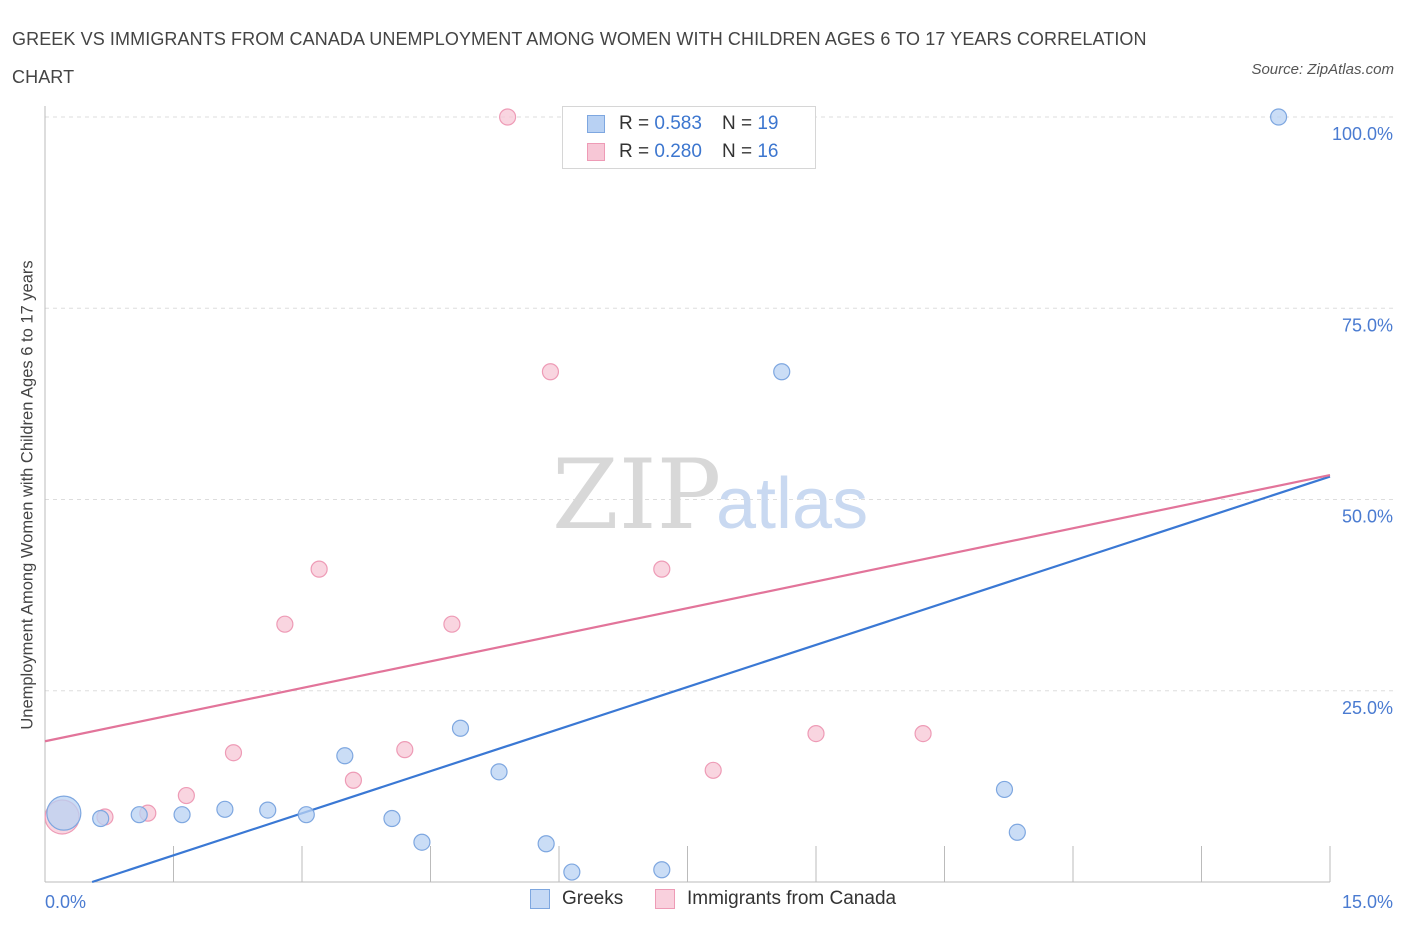  I want to click on y-tick-label: 50.0%, so click(1367, 517).